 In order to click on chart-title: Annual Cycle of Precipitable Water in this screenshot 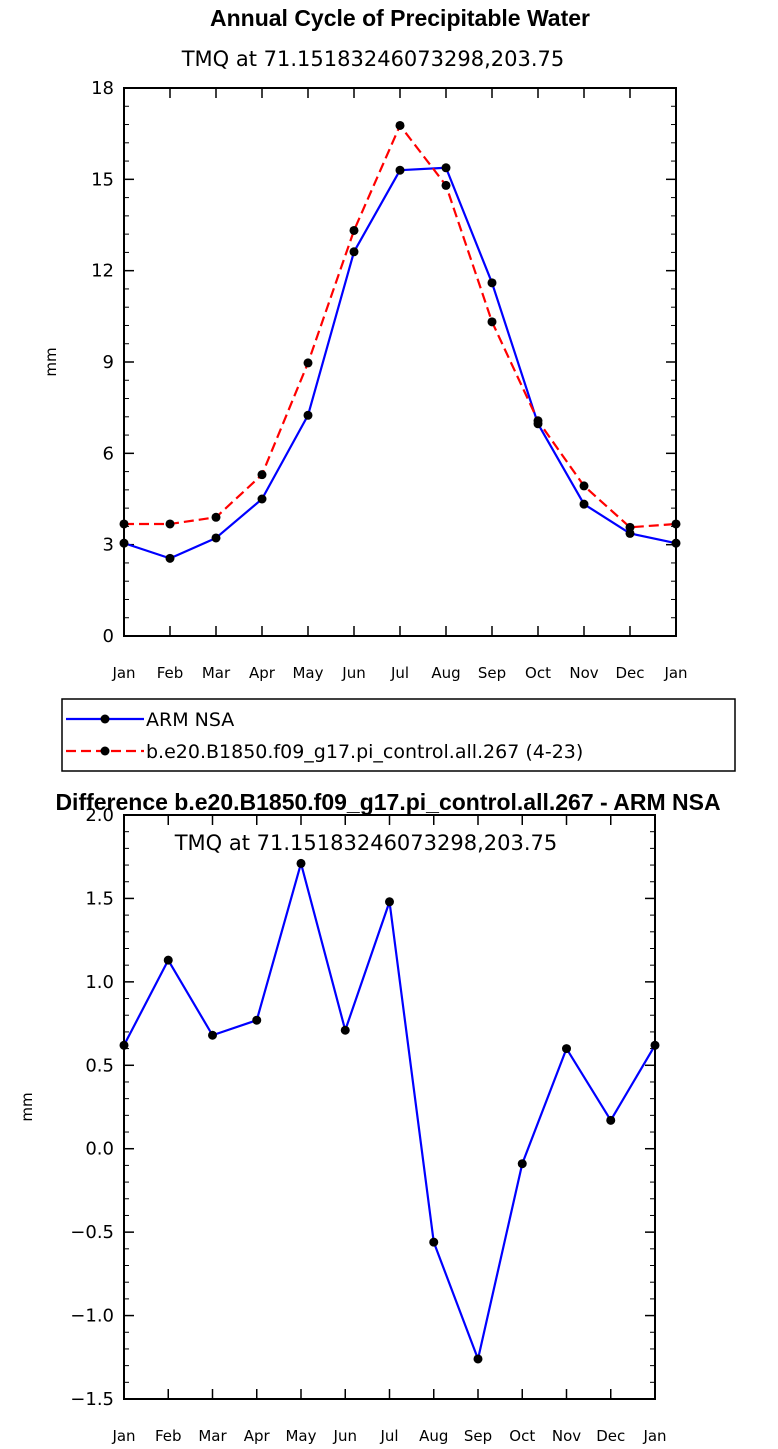, I will do `click(400, 18)`.